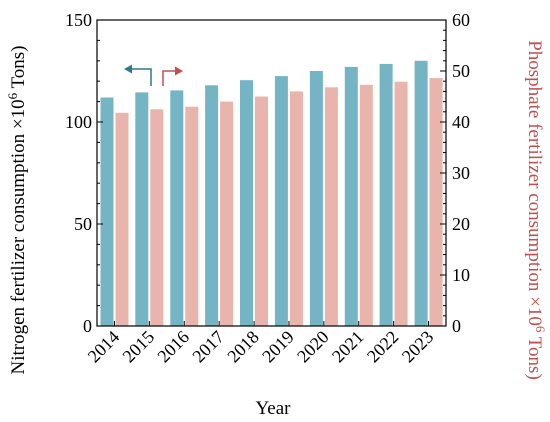 This screenshot has width=550, height=422. Describe the element at coordinates (296, 209) in the screenshot. I see `bar-right-2019` at that location.